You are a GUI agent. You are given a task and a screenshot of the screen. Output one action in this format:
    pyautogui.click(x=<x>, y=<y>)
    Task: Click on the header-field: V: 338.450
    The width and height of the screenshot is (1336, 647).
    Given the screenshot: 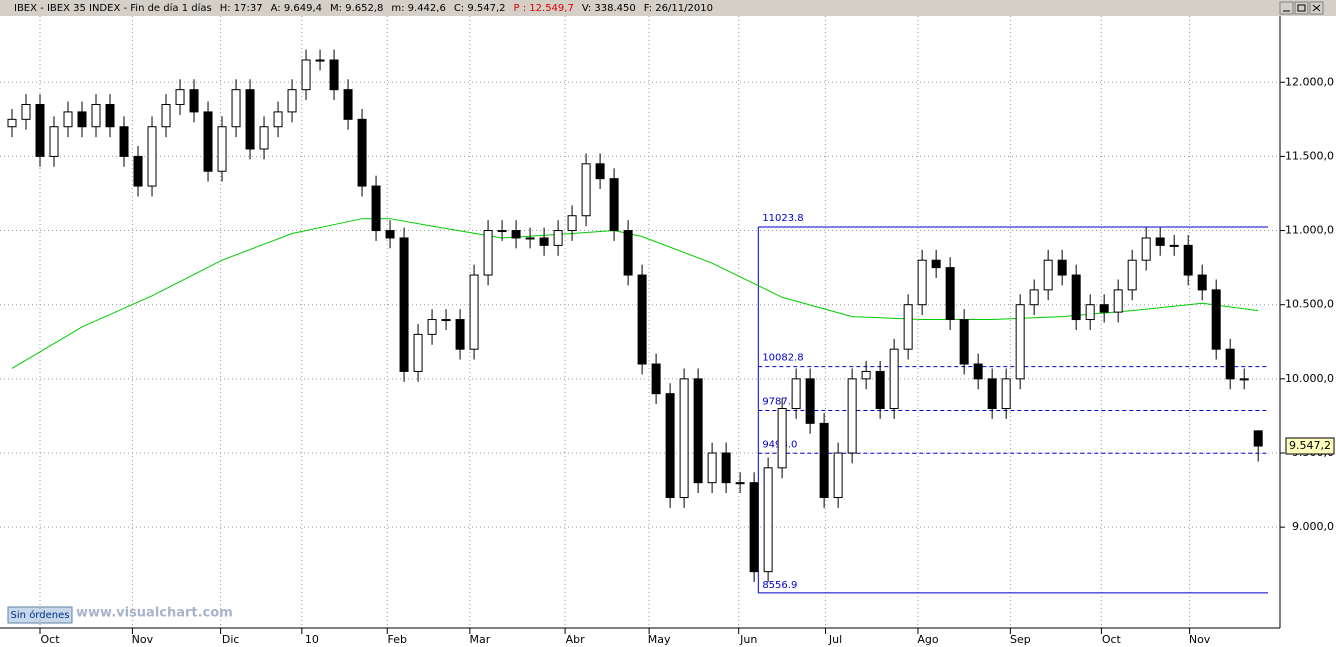 What is the action you would take?
    pyautogui.click(x=609, y=8)
    